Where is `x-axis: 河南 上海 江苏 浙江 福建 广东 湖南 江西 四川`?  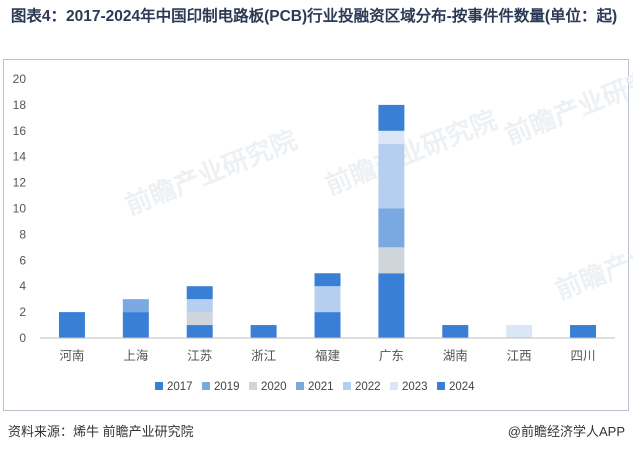
x-axis: 河南 上海 江苏 浙江 福建 广东 湖南 江西 四川 is located at coordinates (327, 350).